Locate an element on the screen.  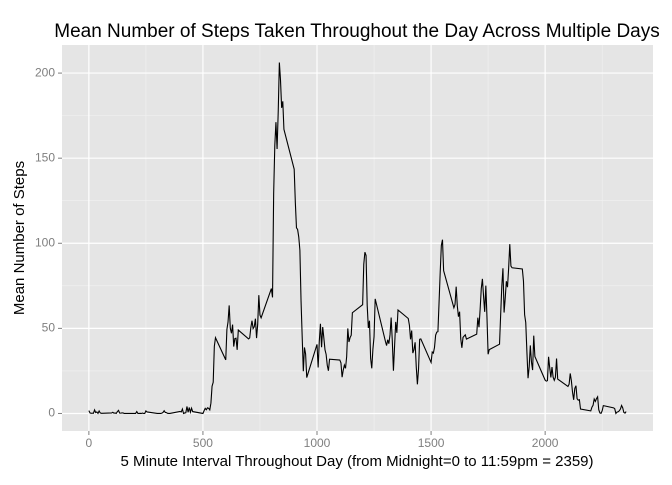
y-tick-label: 100 is located at coordinates (45, 242).